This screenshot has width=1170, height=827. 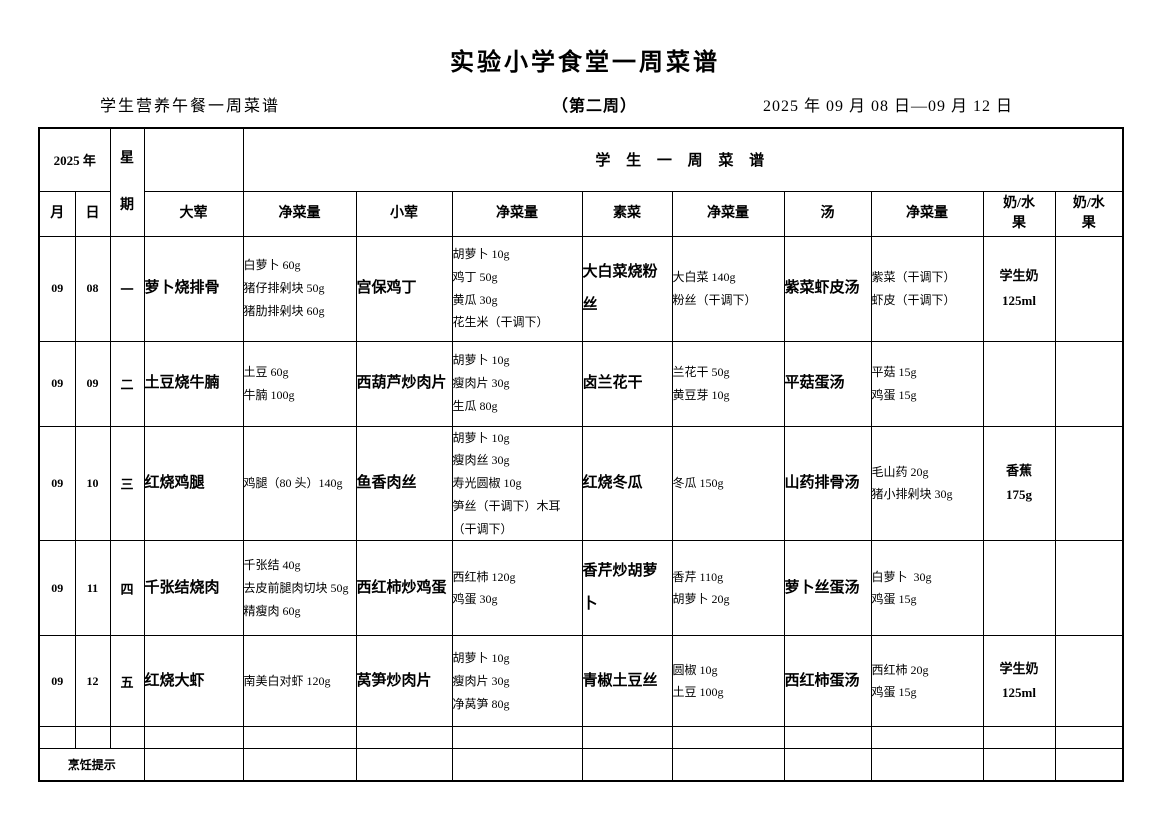 I want to click on col-header-milk-fruit-1: 奶/水 果, so click(x=1019, y=213).